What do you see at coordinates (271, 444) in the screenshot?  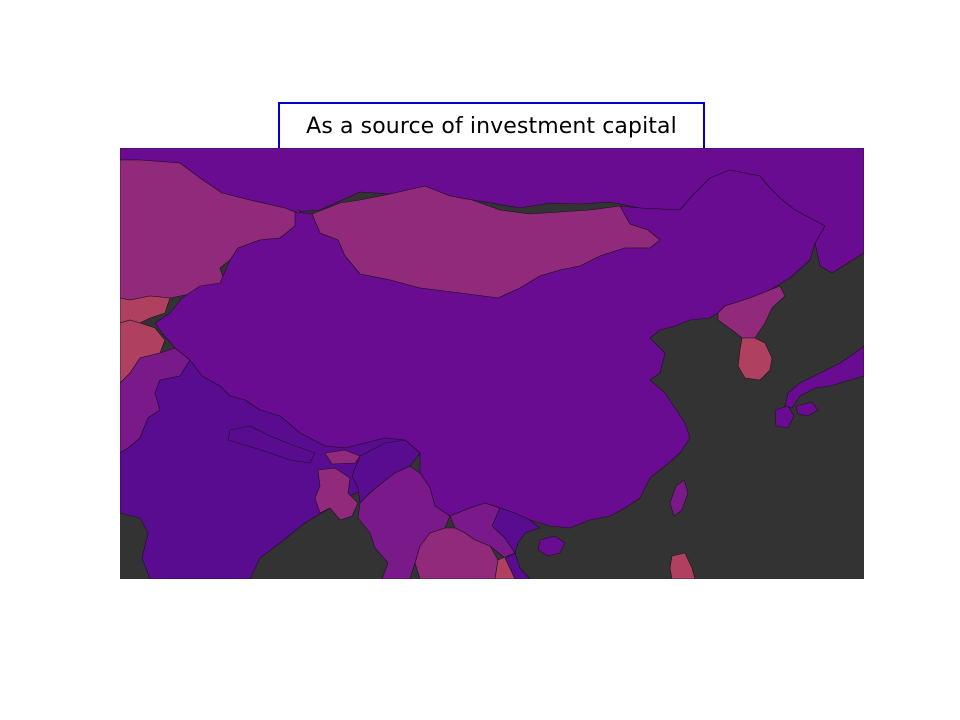 I see `region-nepal` at bounding box center [271, 444].